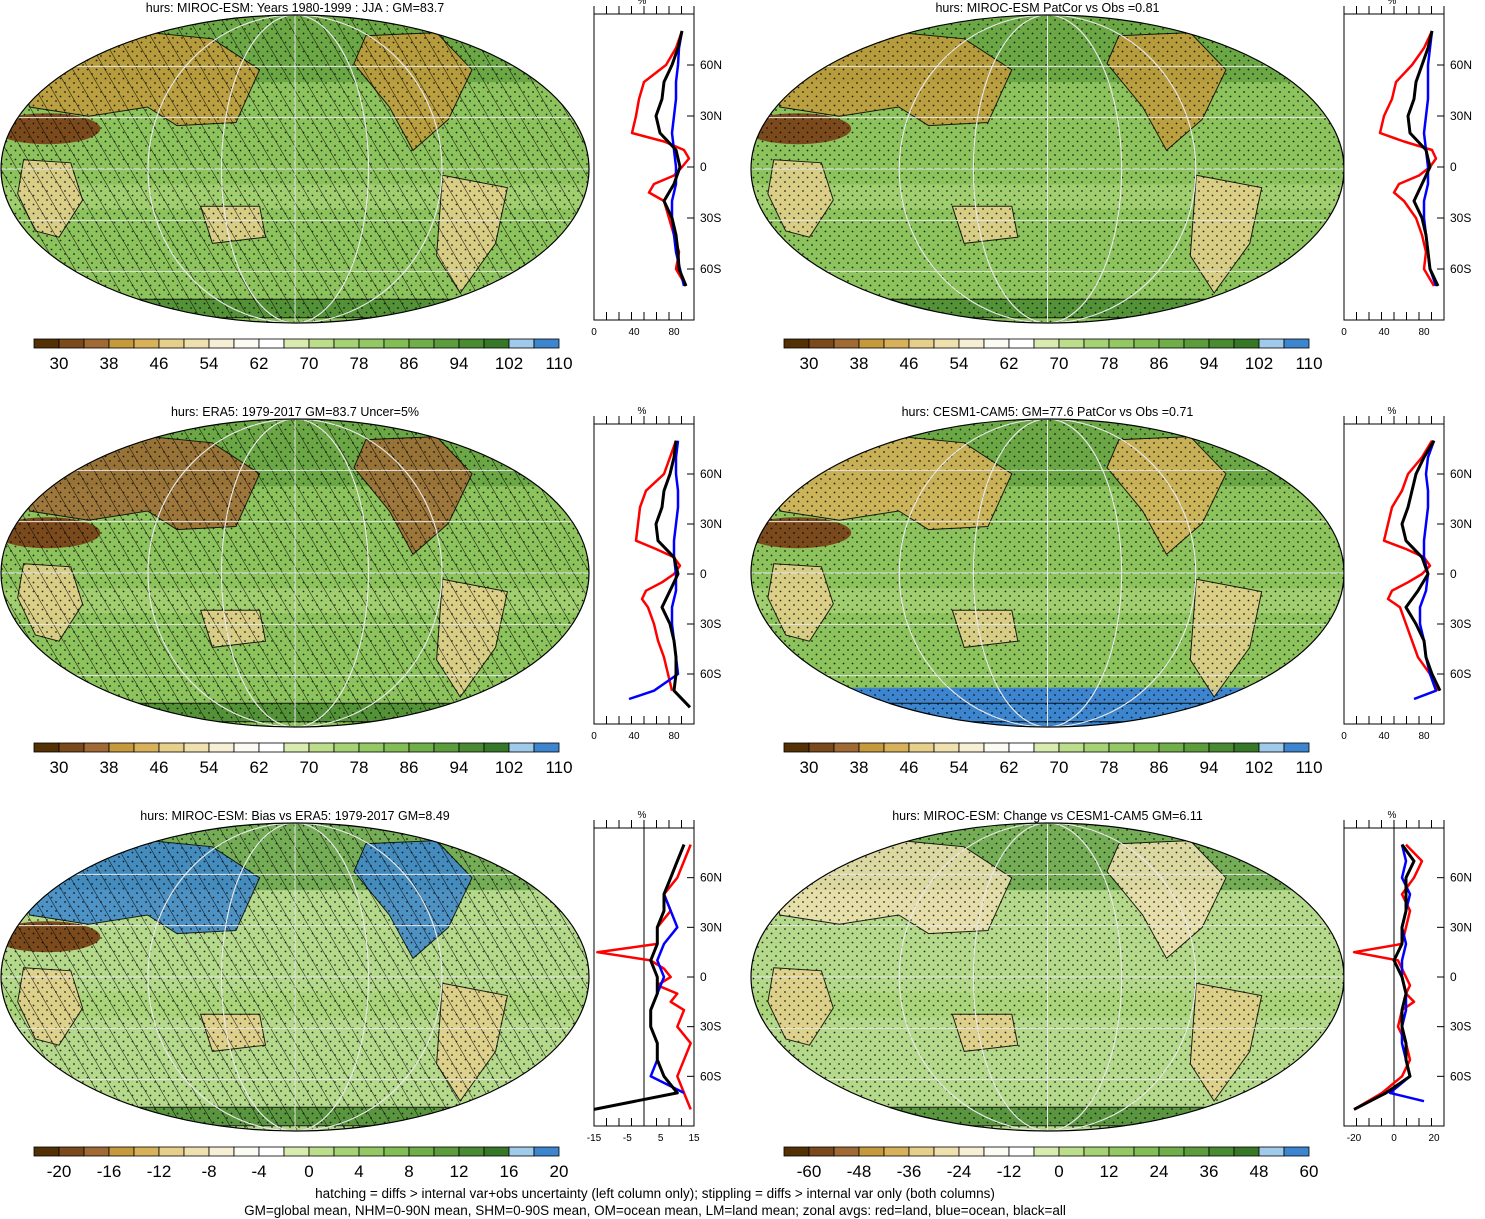 The image size is (1485, 1219). What do you see at coordinates (627, 1138) in the screenshot?
I see `zonal-x-tick-label: -5` at bounding box center [627, 1138].